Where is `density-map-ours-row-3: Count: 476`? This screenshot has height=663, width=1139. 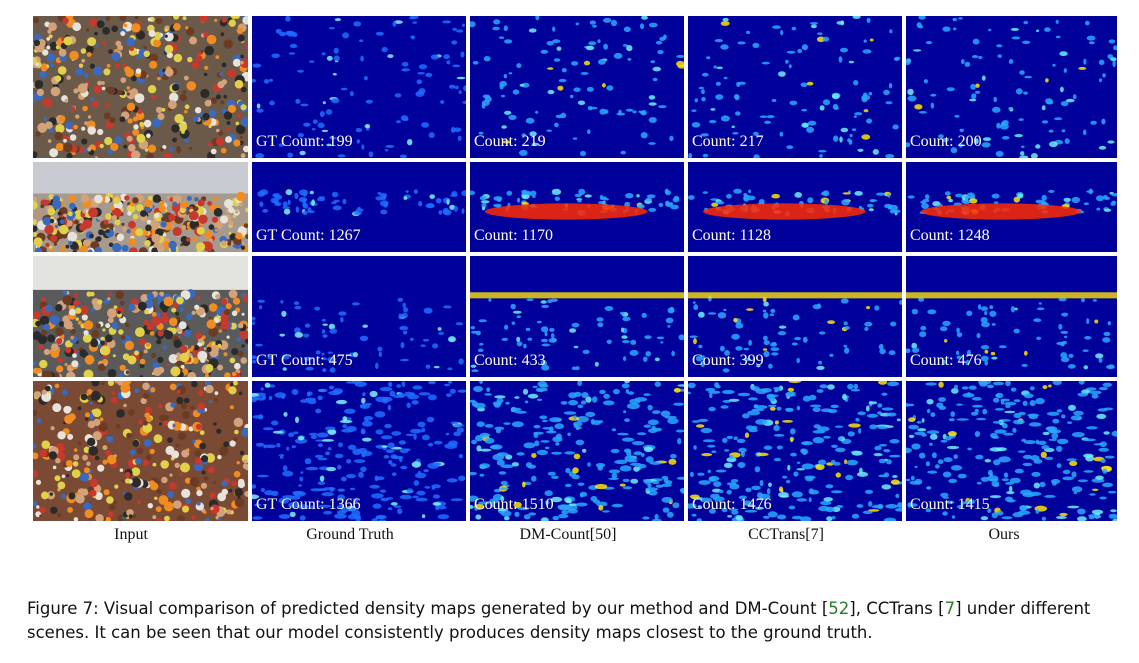
density-map-ours-row-3: Count: 476 is located at coordinates (1011, 316).